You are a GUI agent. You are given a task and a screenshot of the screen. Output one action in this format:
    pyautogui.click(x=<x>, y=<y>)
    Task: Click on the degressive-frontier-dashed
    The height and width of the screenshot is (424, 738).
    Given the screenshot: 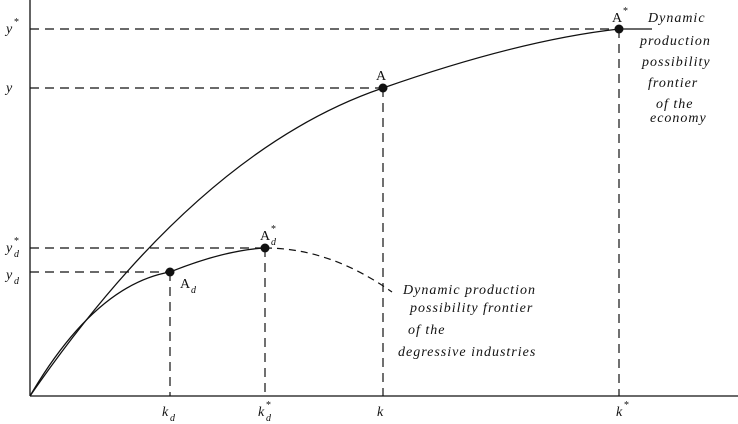 What is the action you would take?
    pyautogui.click(x=328, y=270)
    